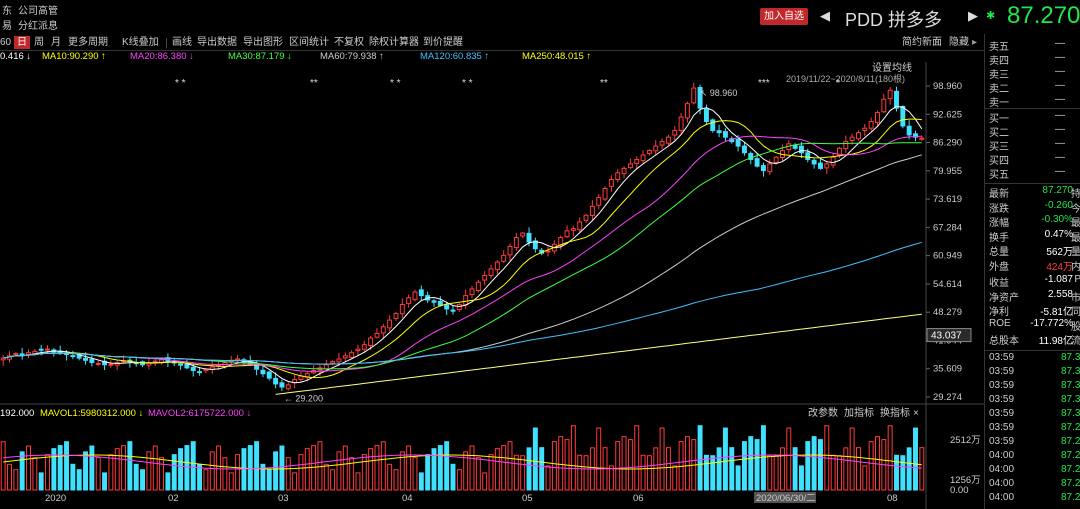  I want to click on toolbar-export-data: 导出数据, so click(217, 42).